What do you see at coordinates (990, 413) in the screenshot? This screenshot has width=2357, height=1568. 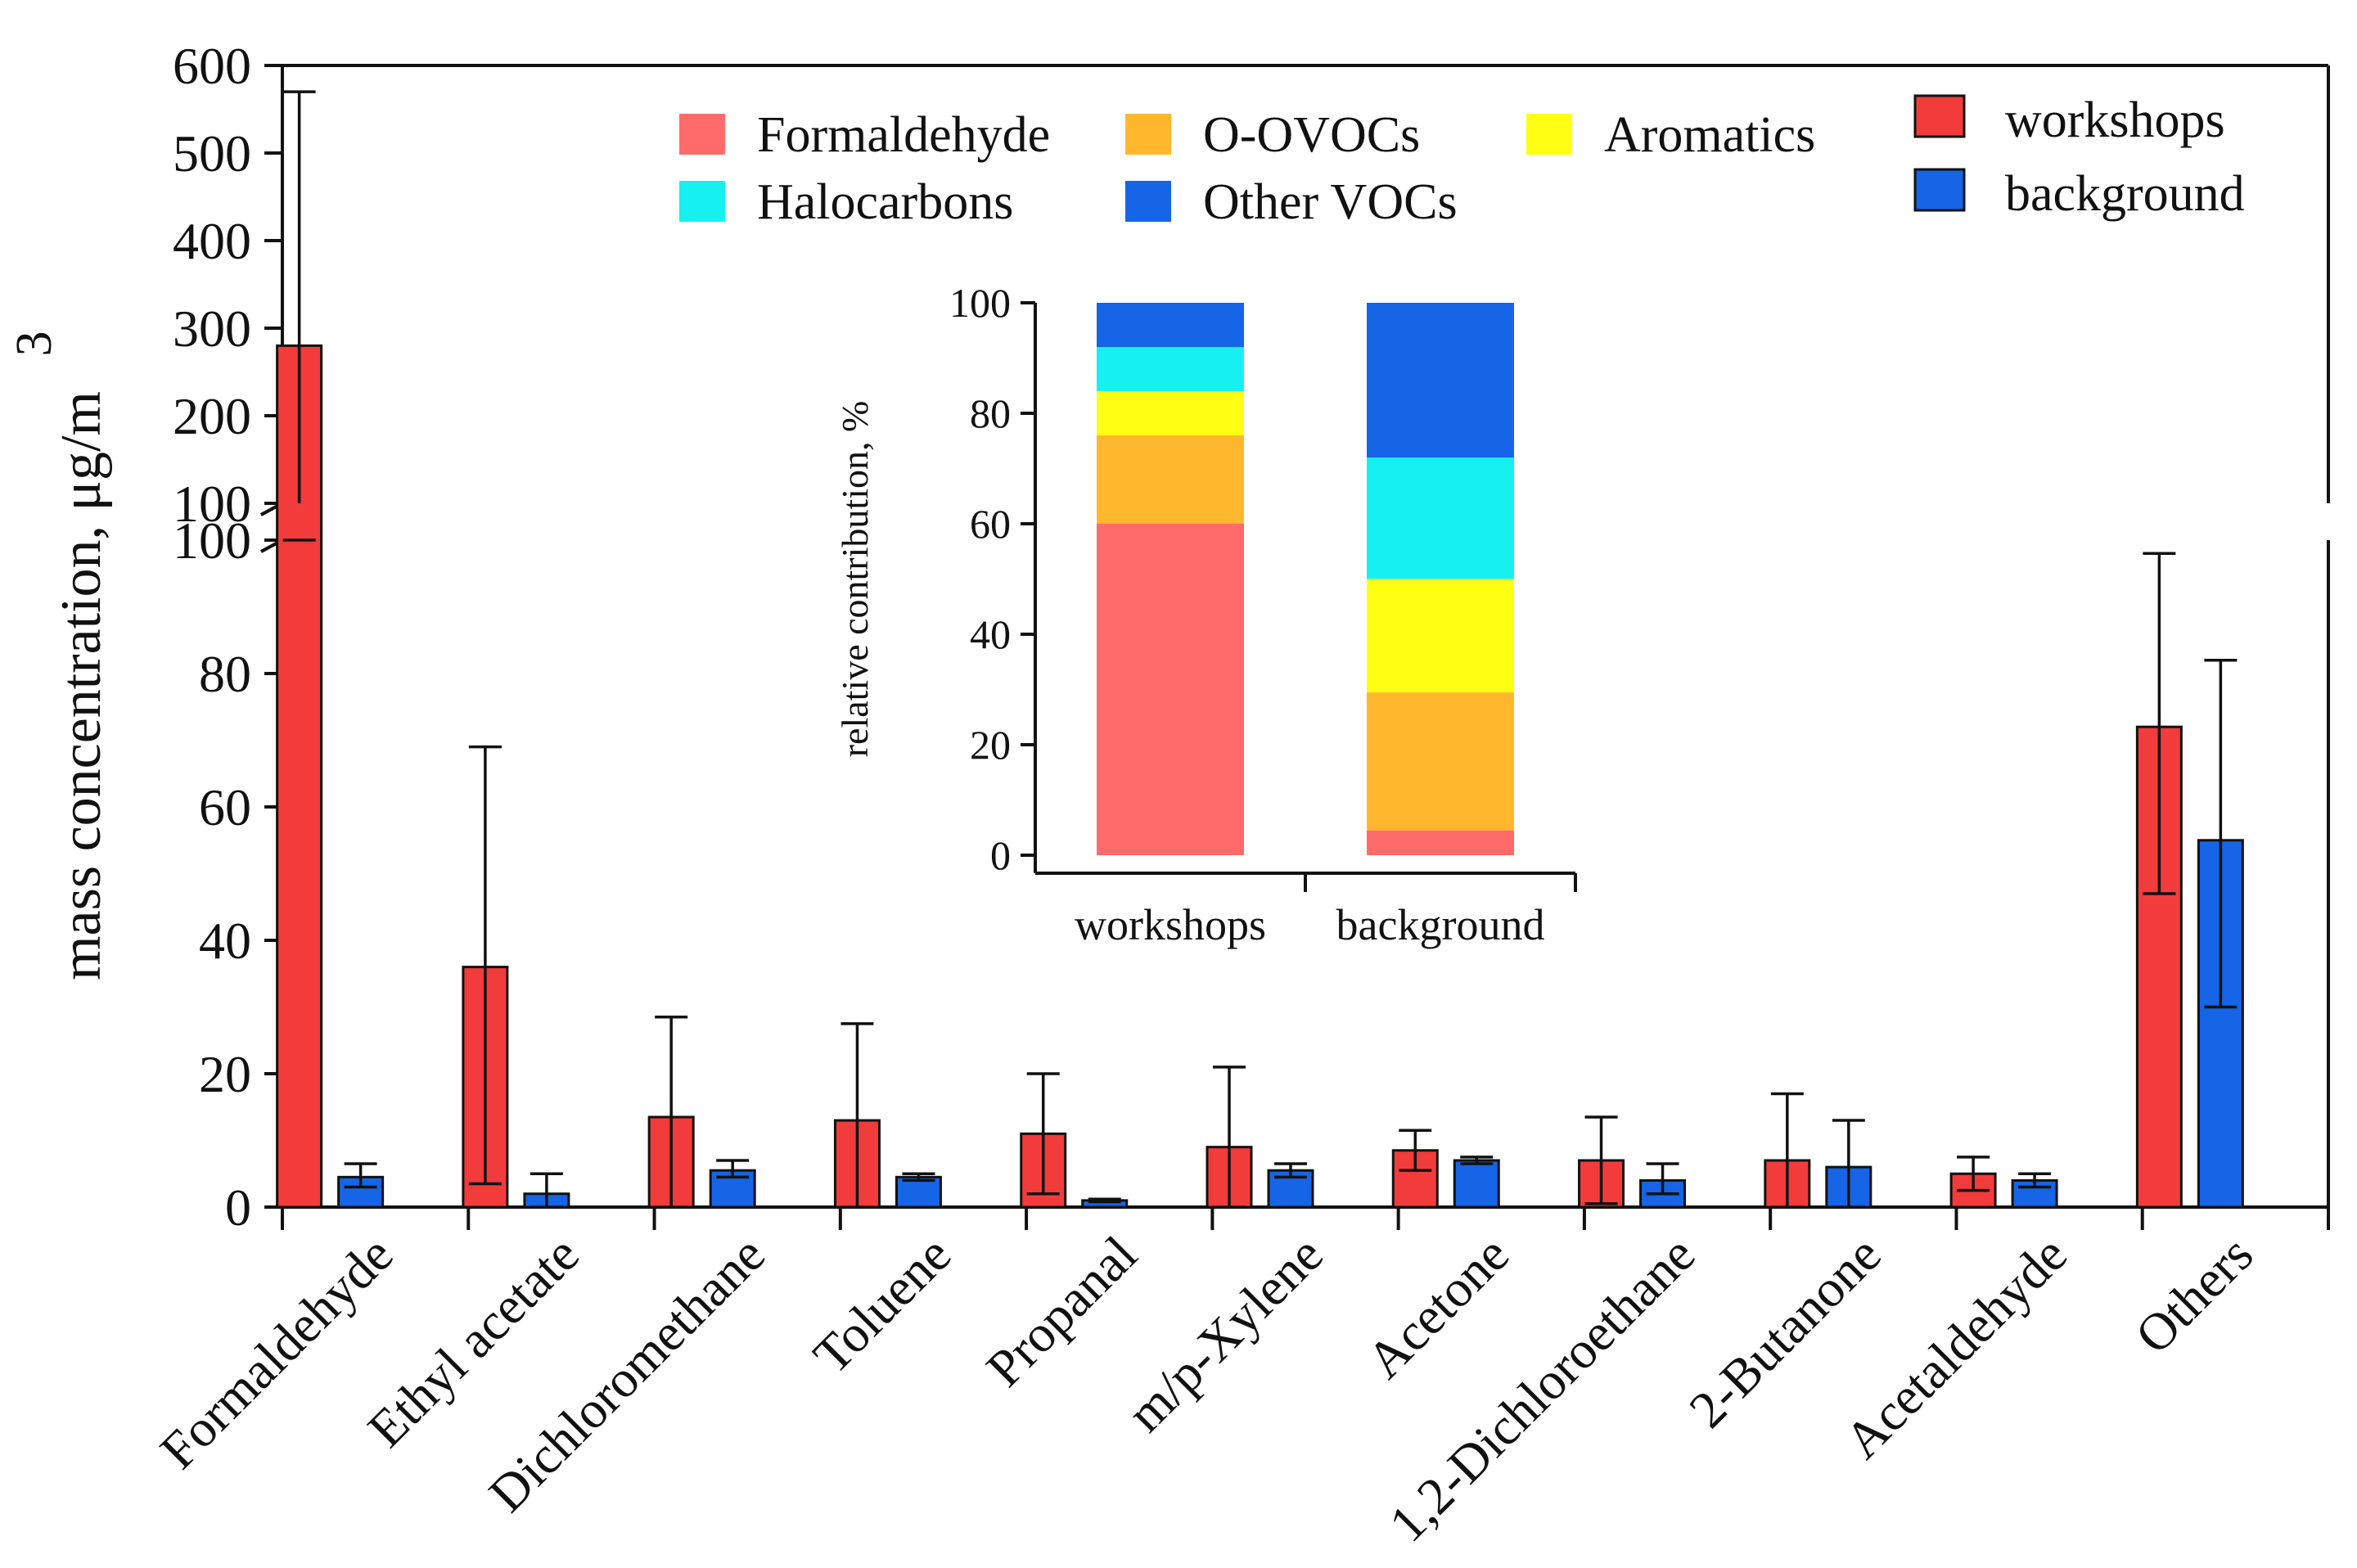 I see `inset-y-tick-label: 80` at bounding box center [990, 413].